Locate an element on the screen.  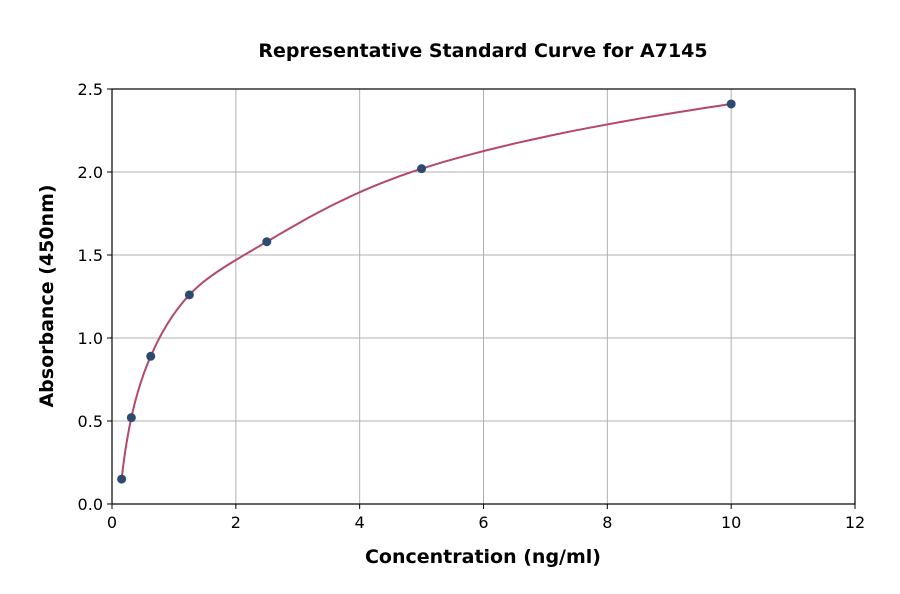
y-tick-label: 1.0 is located at coordinates (90, 338).